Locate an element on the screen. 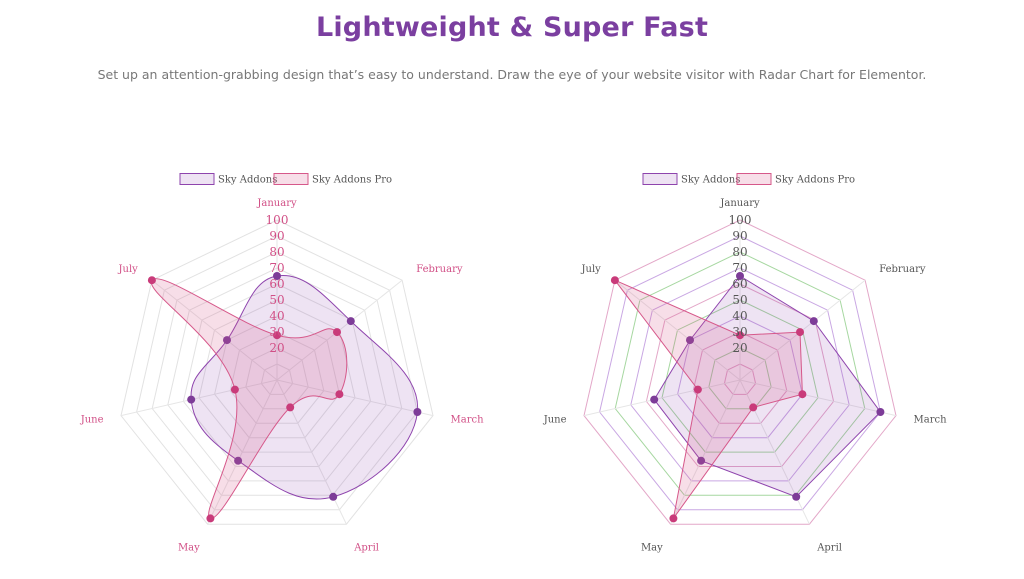 The image size is (1024, 579). legend-label: Sky Addons is located at coordinates (710, 180).